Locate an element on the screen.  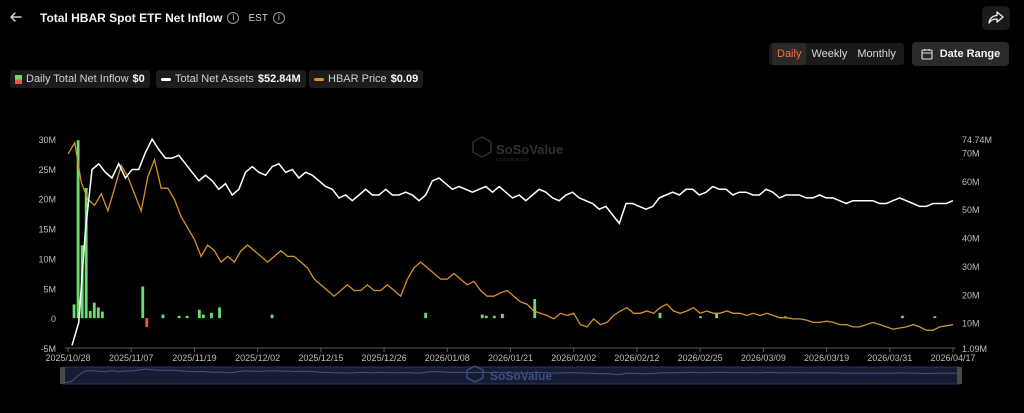
interval-tabs: Daily Weekly Monthly is located at coordinates (836, 54).